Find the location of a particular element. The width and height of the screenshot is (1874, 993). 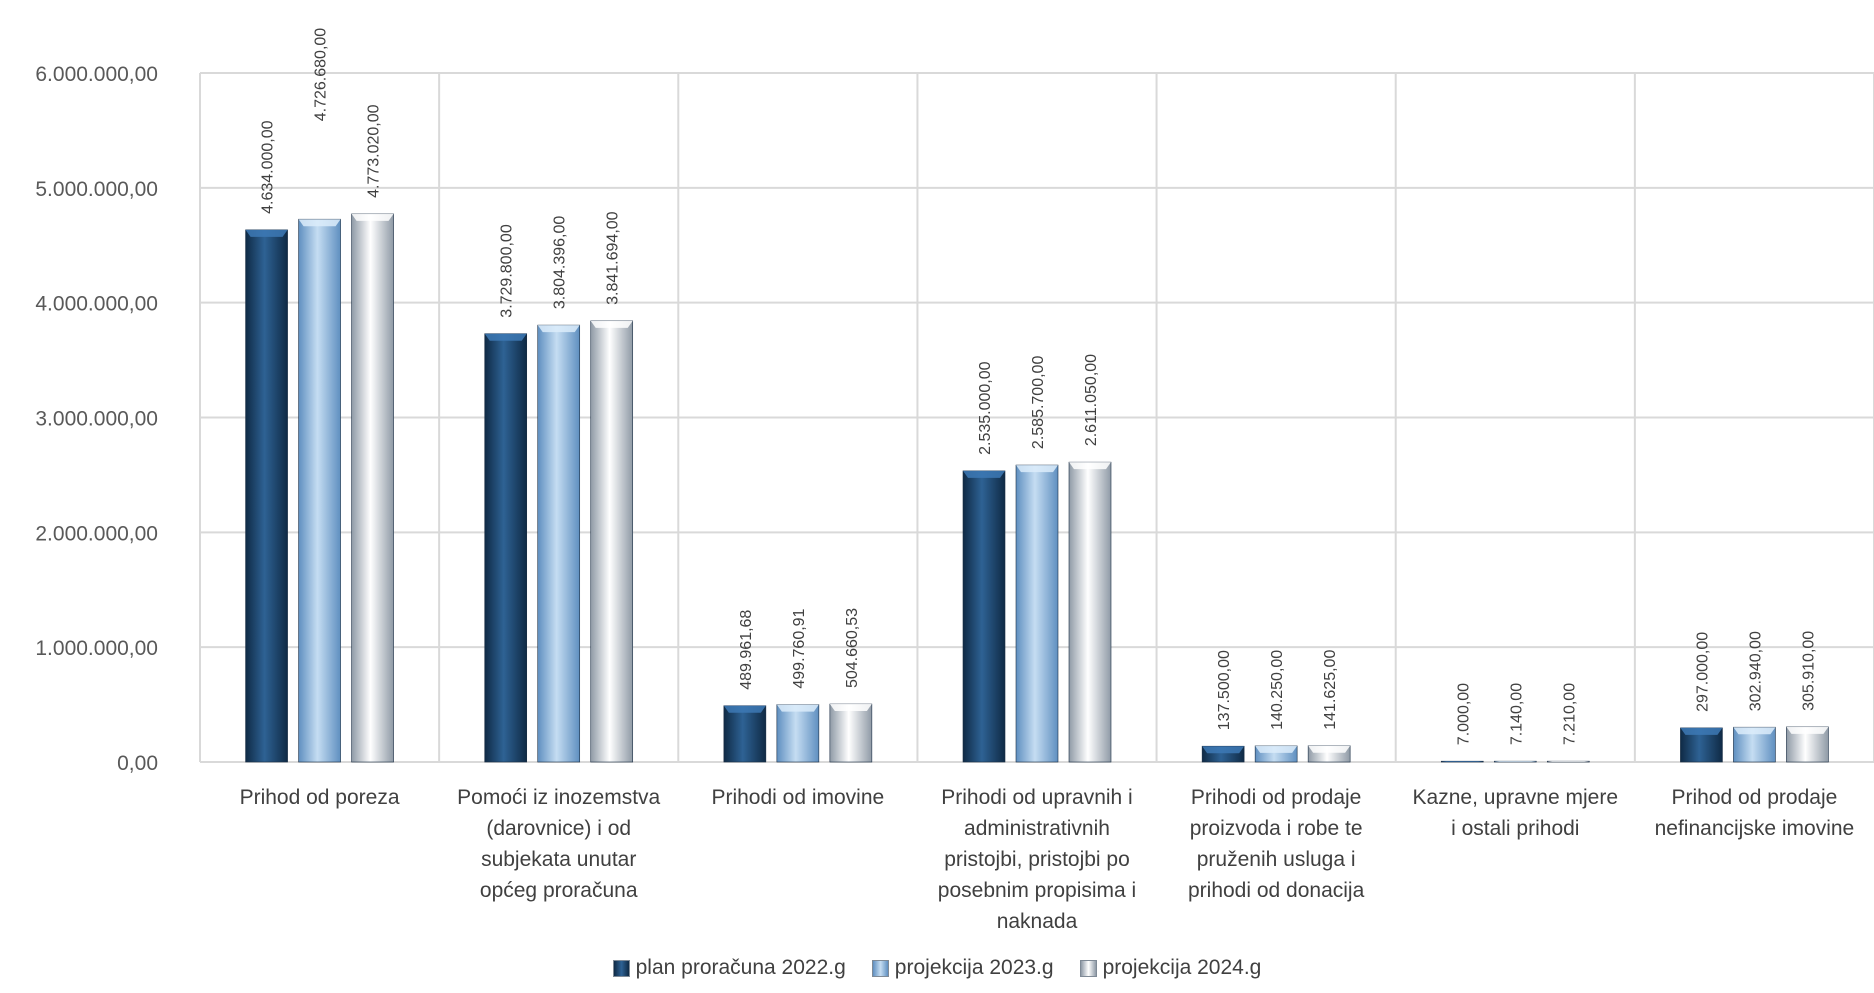

legend-item-2022: plan proračuna 2022.g is located at coordinates (729, 968).